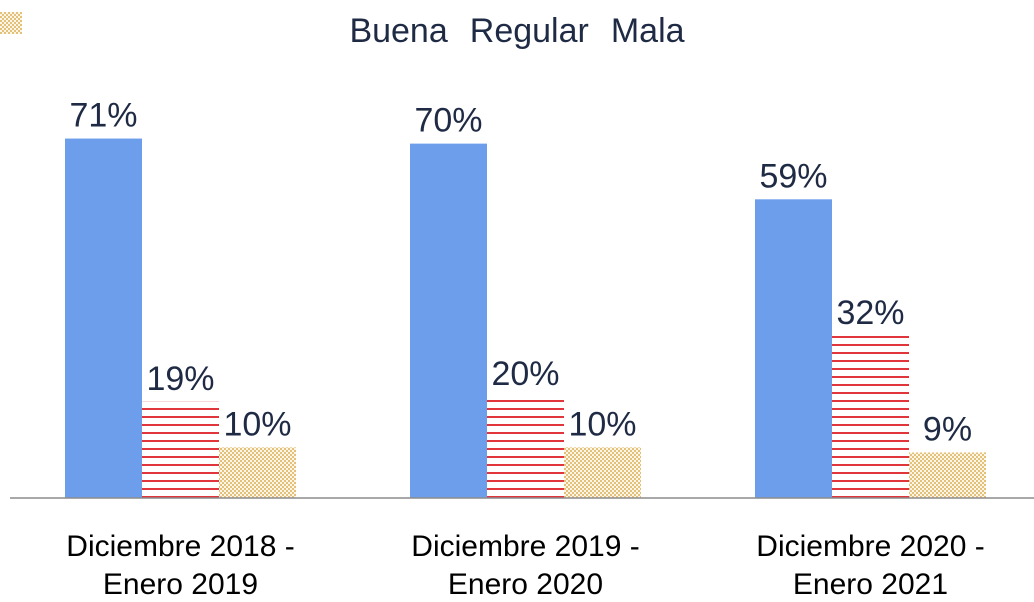 This screenshot has height=602, width=1034. What do you see at coordinates (398, 31) in the screenshot?
I see `legend-label: Buena` at bounding box center [398, 31].